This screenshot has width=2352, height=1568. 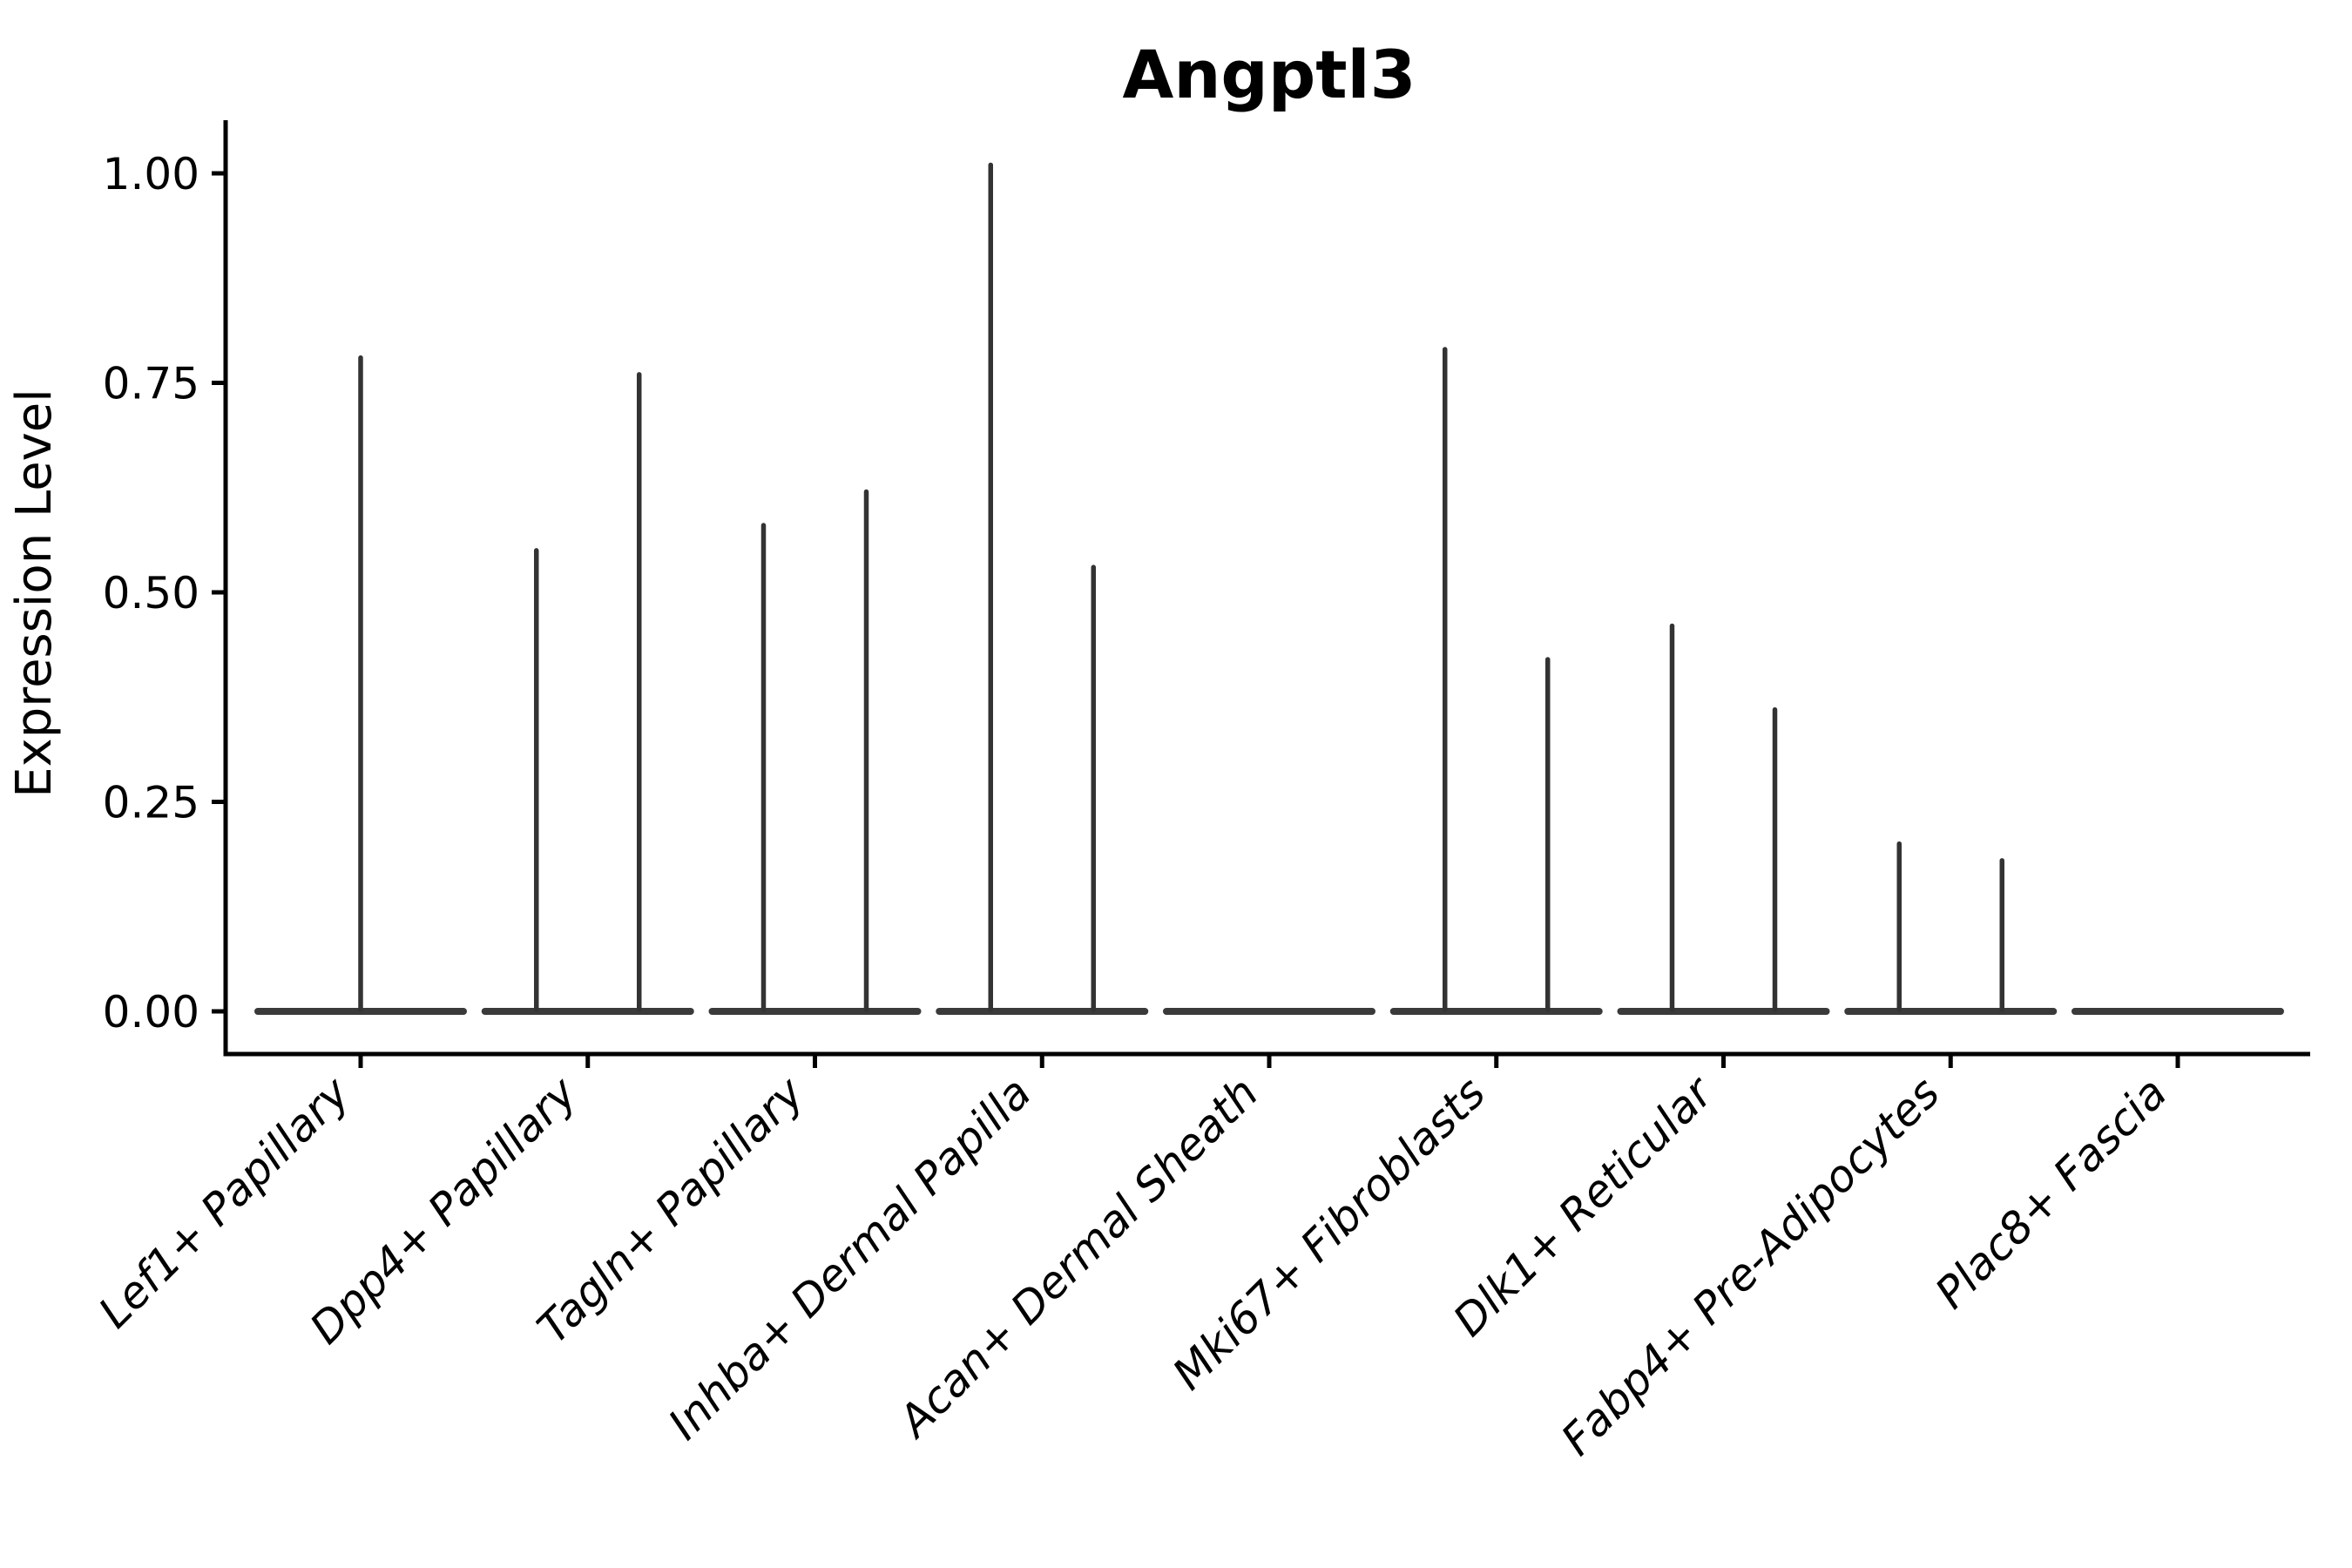 What do you see at coordinates (849, 1258) in the screenshot?
I see `x-tick-label: Inhba+ Dermal Papilla` at bounding box center [849, 1258].